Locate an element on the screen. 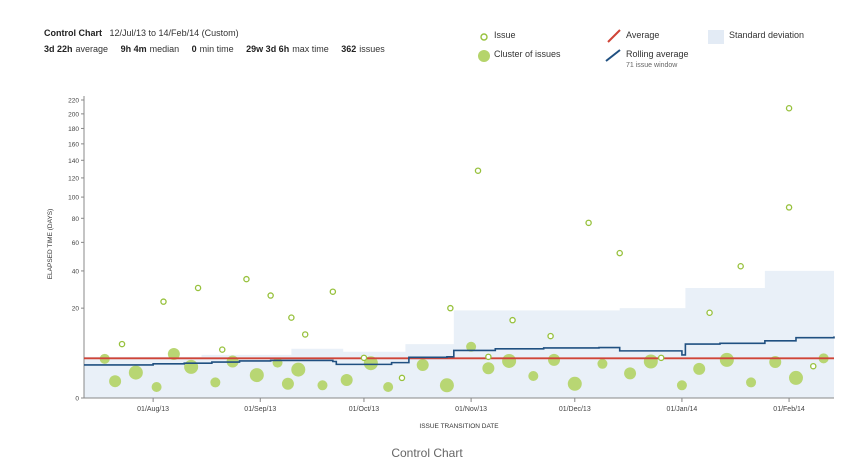 This screenshot has height=460, width=854. rolling-average-line is located at coordinates (459, 351).